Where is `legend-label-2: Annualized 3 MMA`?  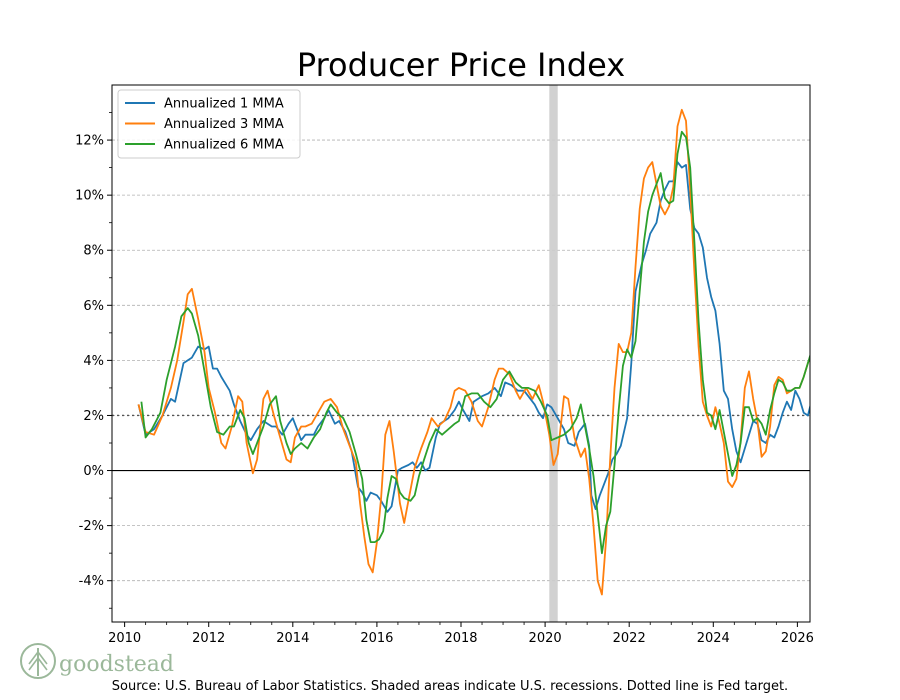 legend-label-2: Annualized 3 MMA is located at coordinates (224, 124).